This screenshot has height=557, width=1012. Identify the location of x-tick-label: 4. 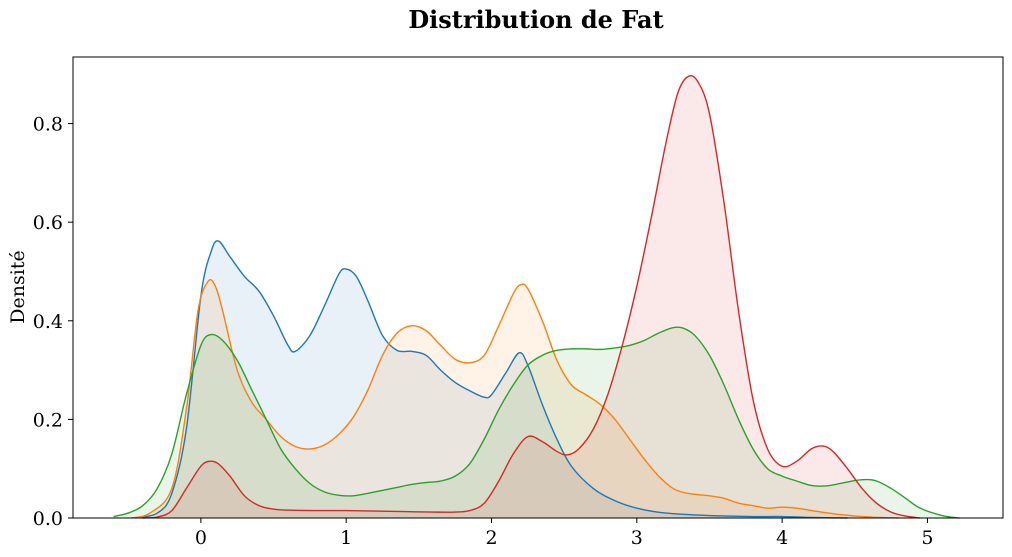
(782, 538).